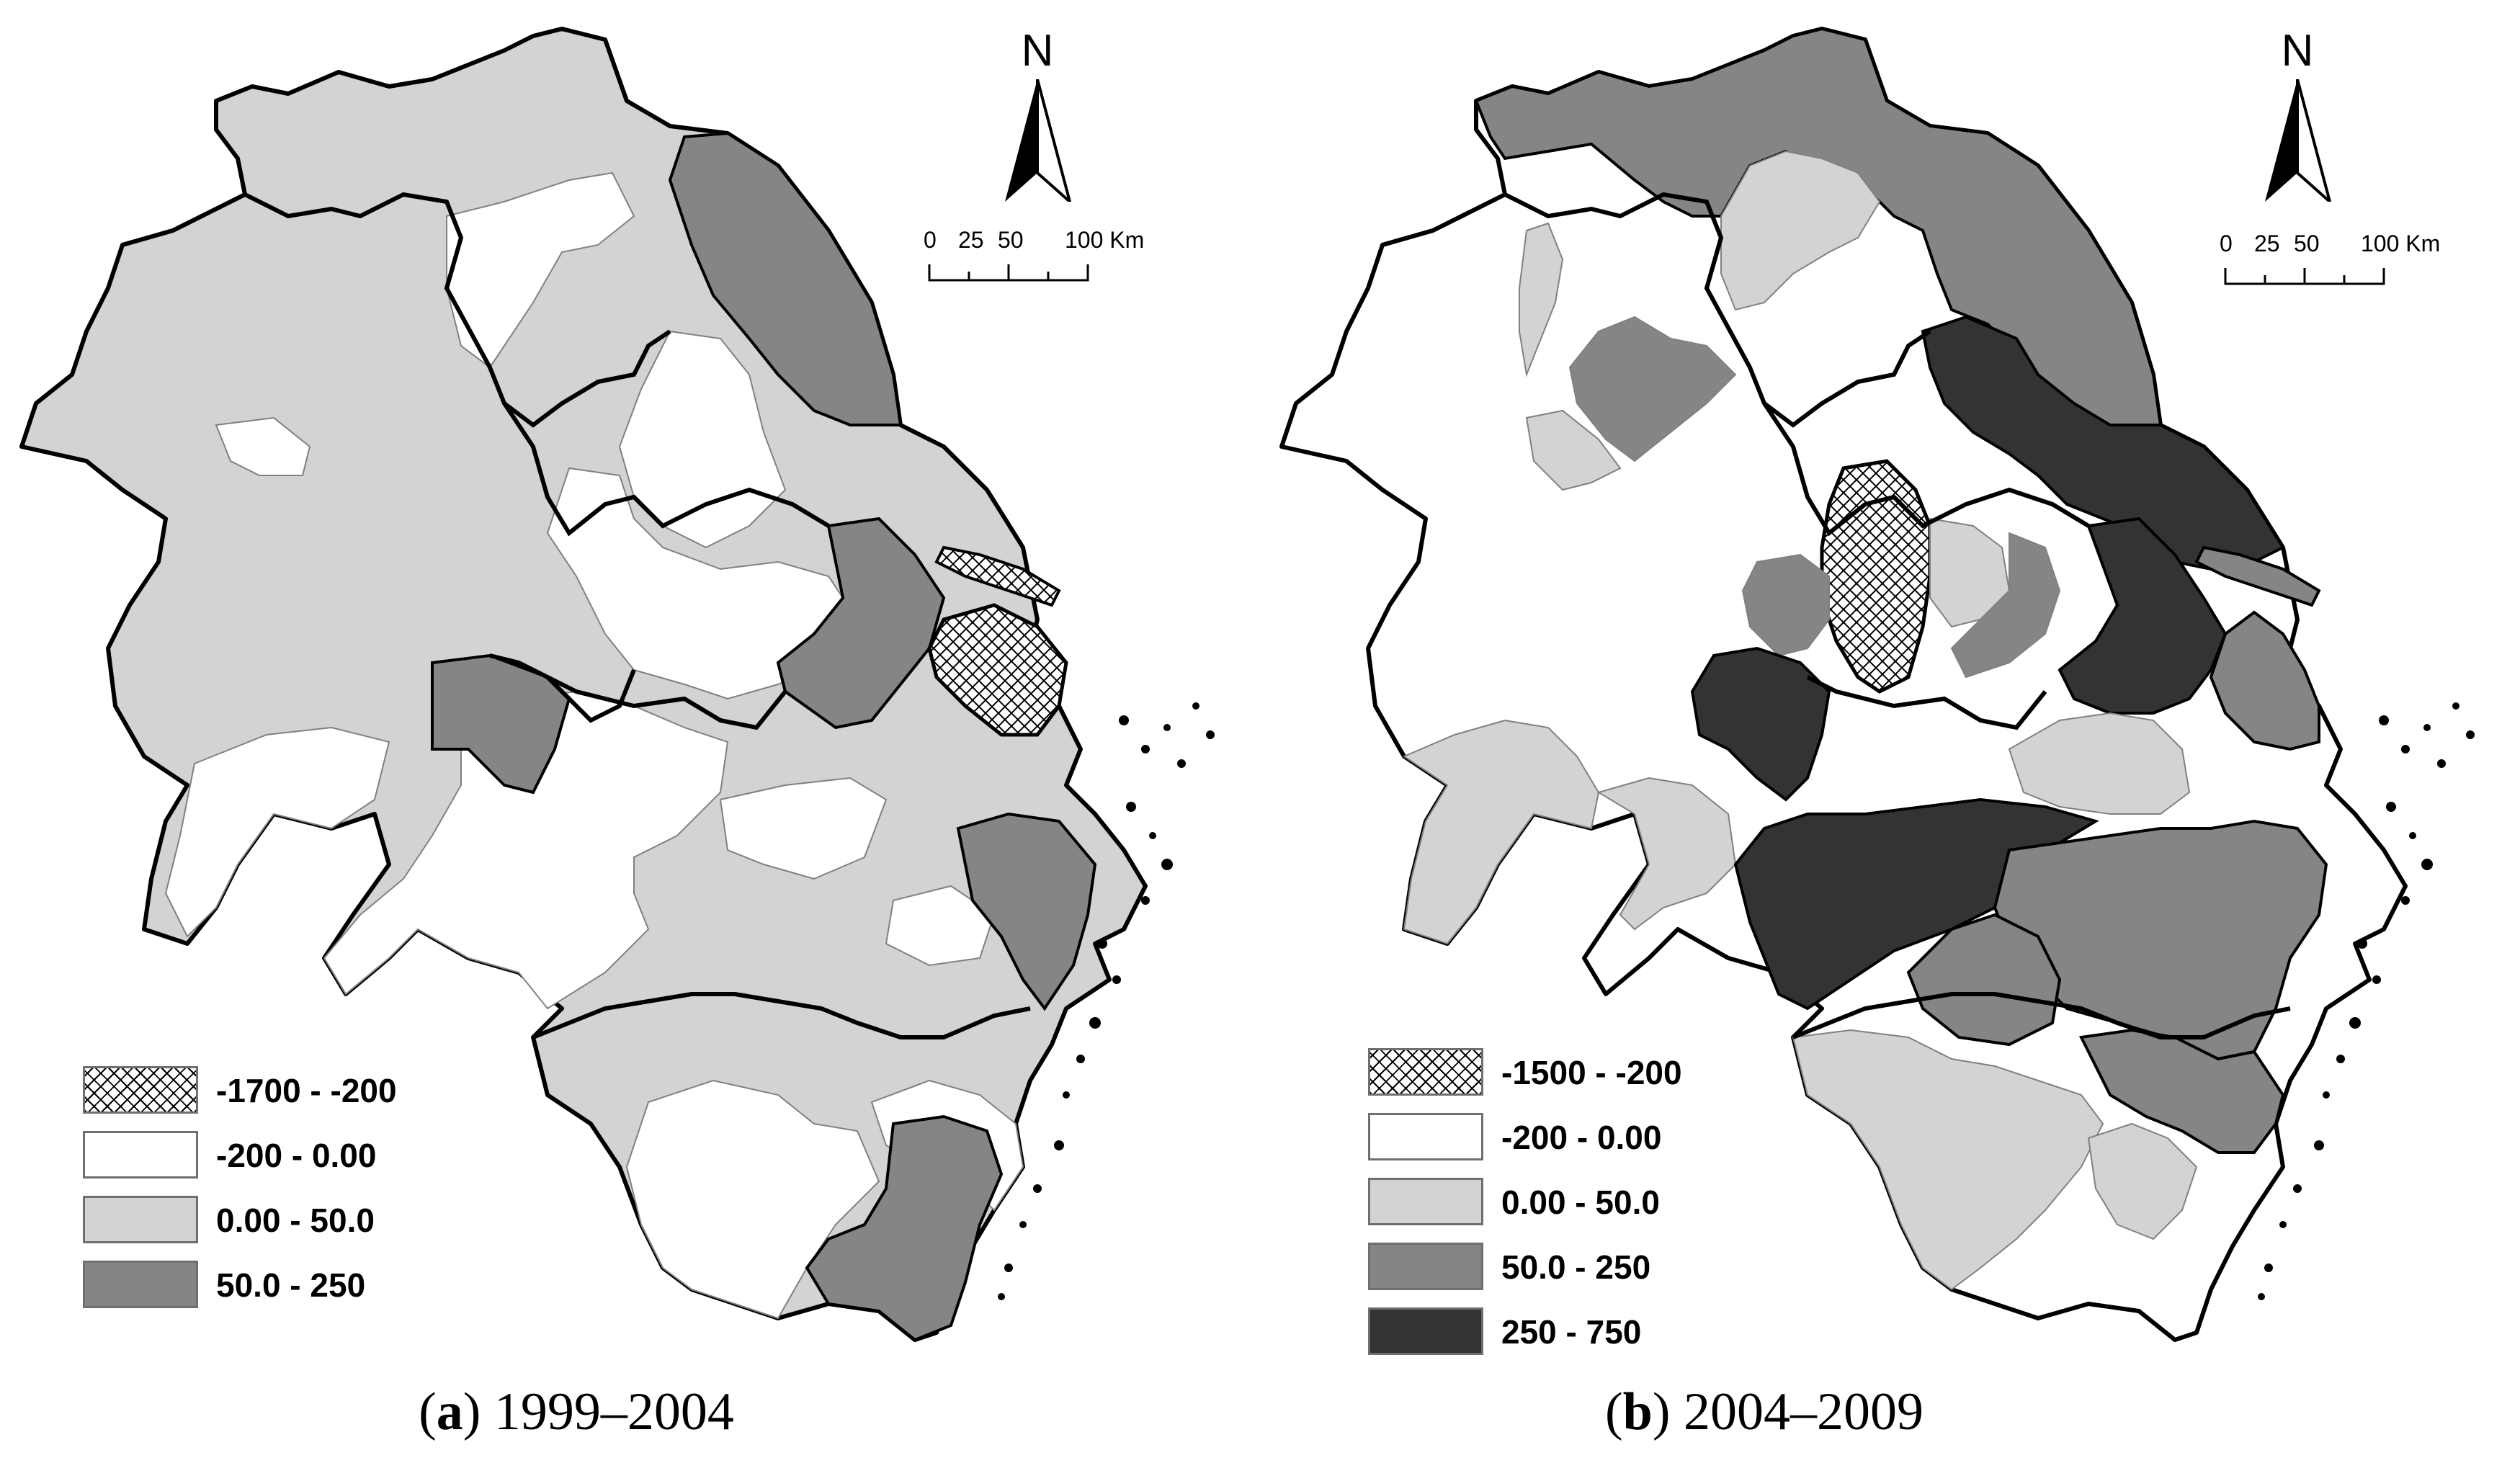 Image resolution: width=2520 pixels, height=1476 pixels. I want to click on caption-b: (b) 2004–2009, so click(1764, 1411).